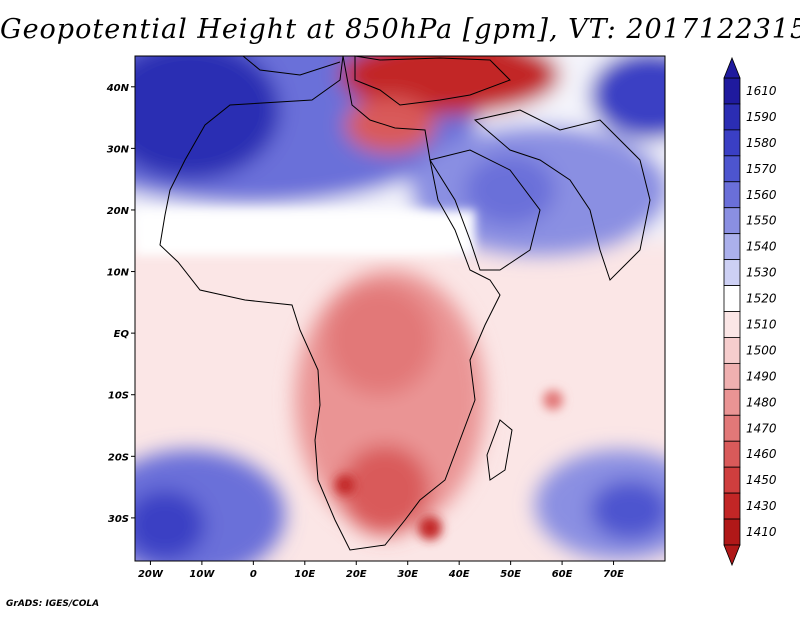  I want to click on credit-text: GrADS: IGES/COLA, so click(53, 604).